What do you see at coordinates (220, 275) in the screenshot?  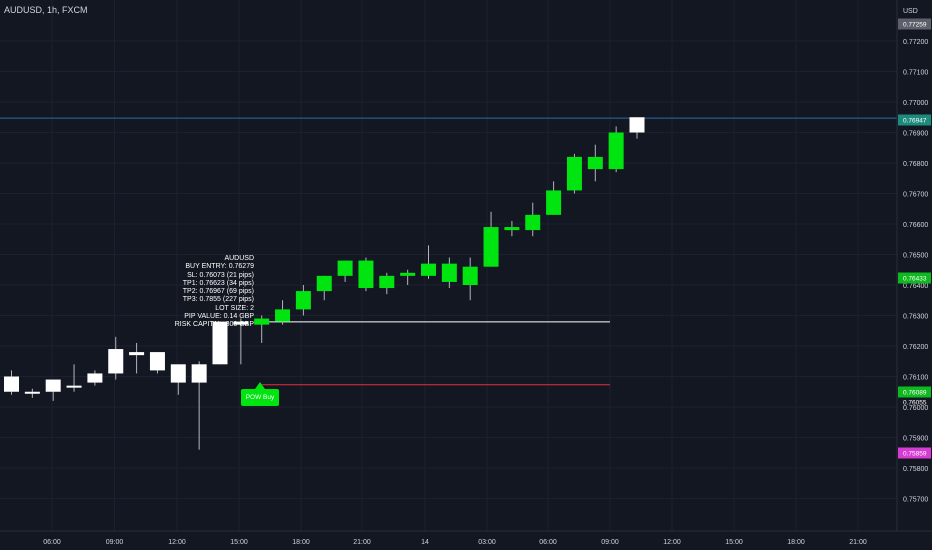 I see `info-line: SL: 0.76073 (21 pips)` at bounding box center [220, 275].